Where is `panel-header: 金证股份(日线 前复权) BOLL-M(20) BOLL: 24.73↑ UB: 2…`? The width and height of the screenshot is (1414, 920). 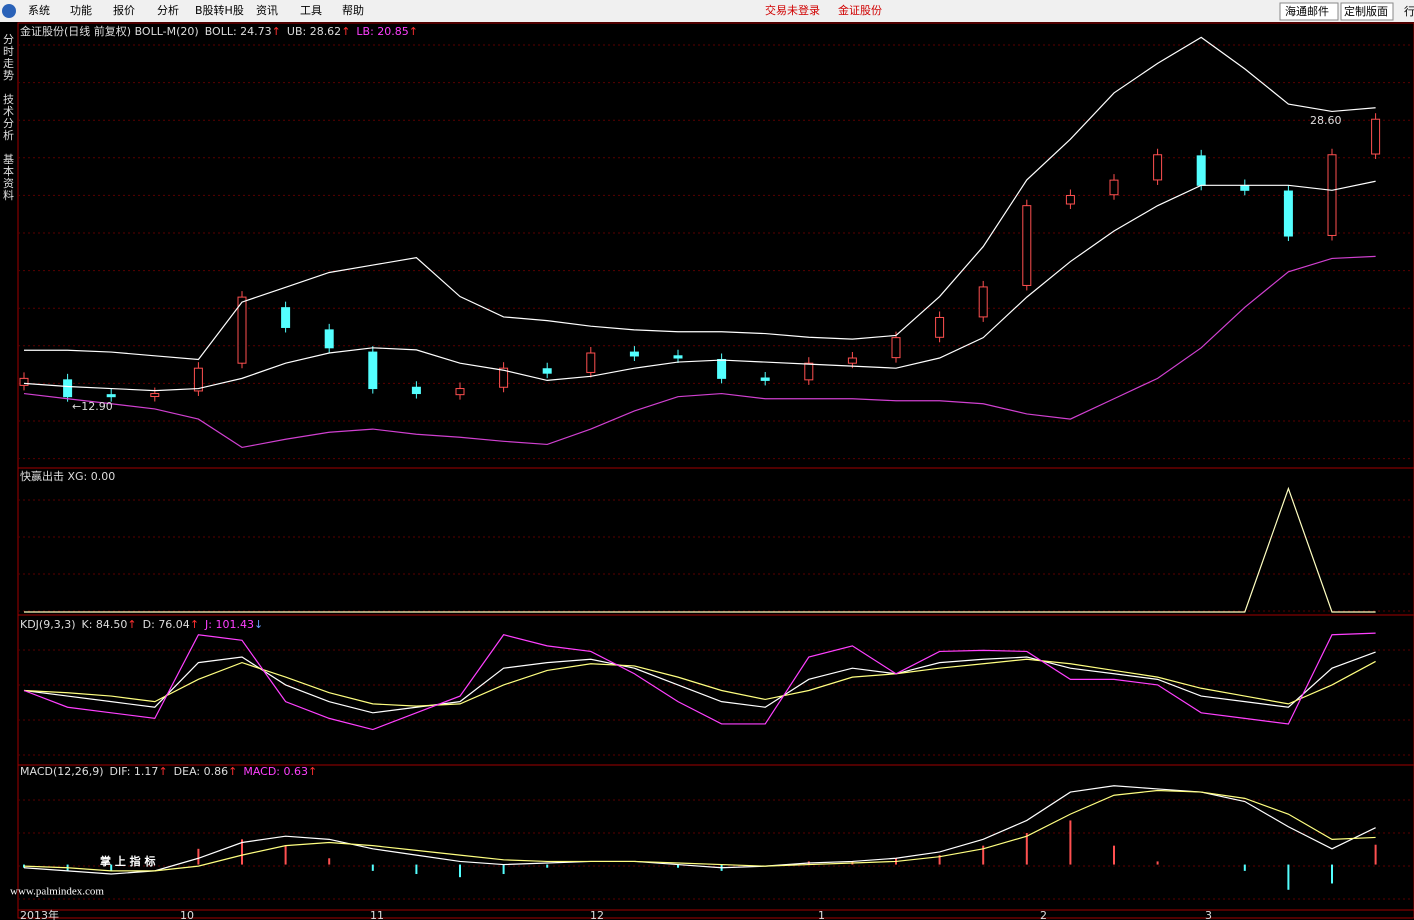
panel-header: 金证股份(日线 前复权) BOLL-M(20) BOLL: 24.73↑ UB: 2… is located at coordinates (219, 31).